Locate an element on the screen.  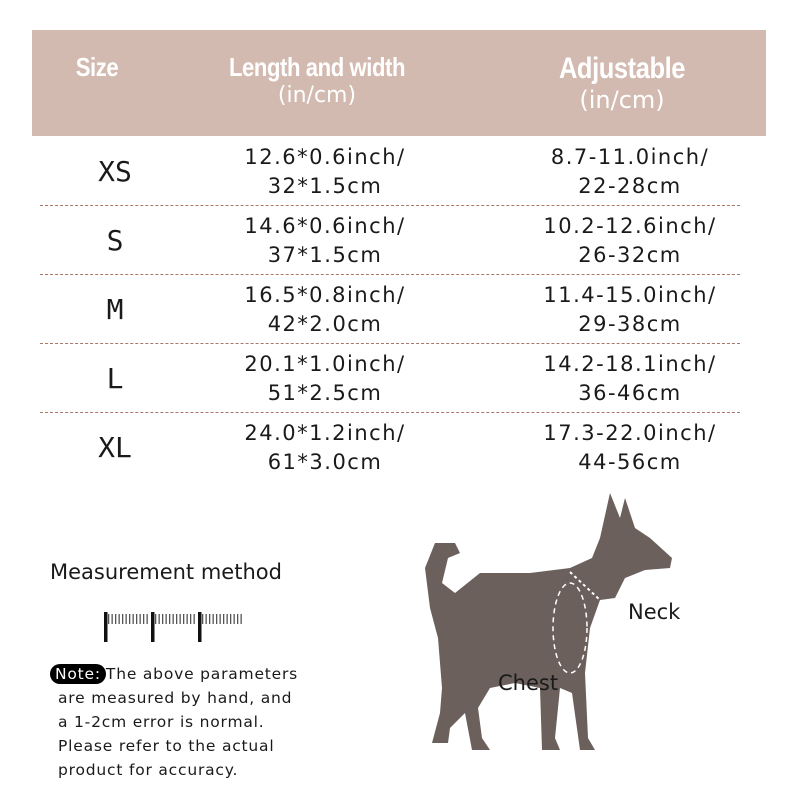
adjustable-cell: 11.4-15.0inch/29-38cm is located at coordinates (630, 310).